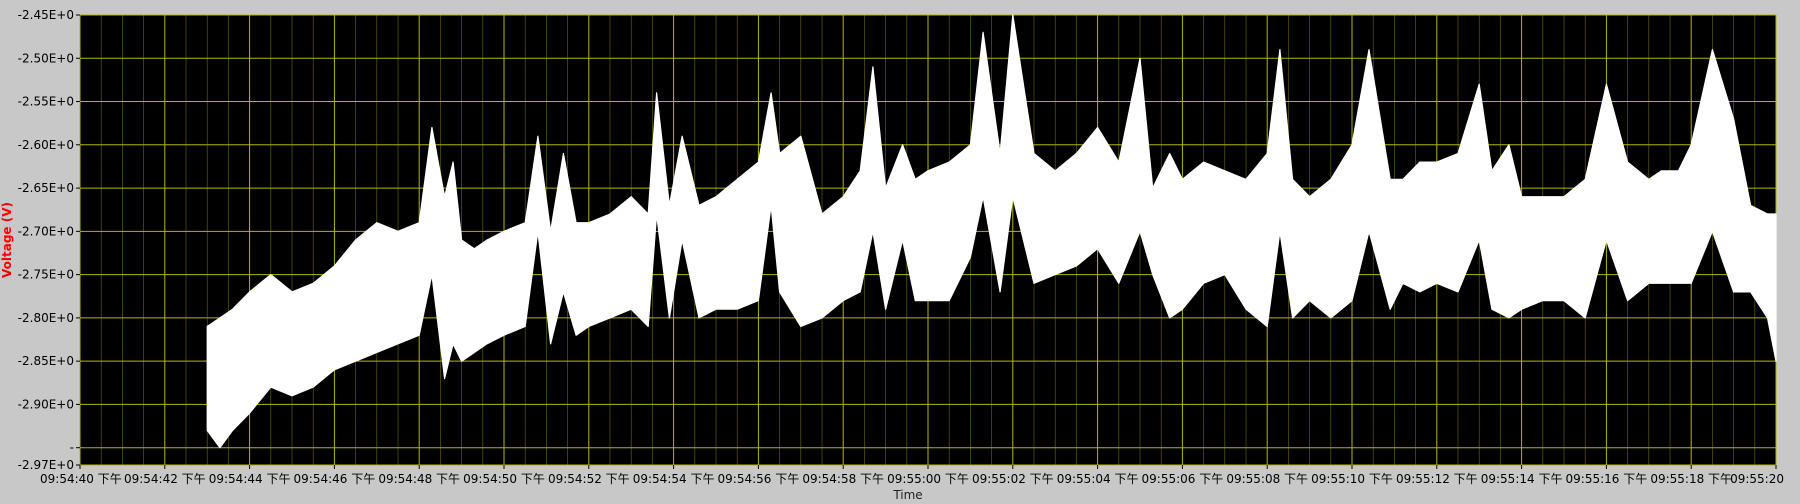  Describe the element at coordinates (46, 15) in the screenshot. I see `y-tick-label: -2.45E+0` at that location.